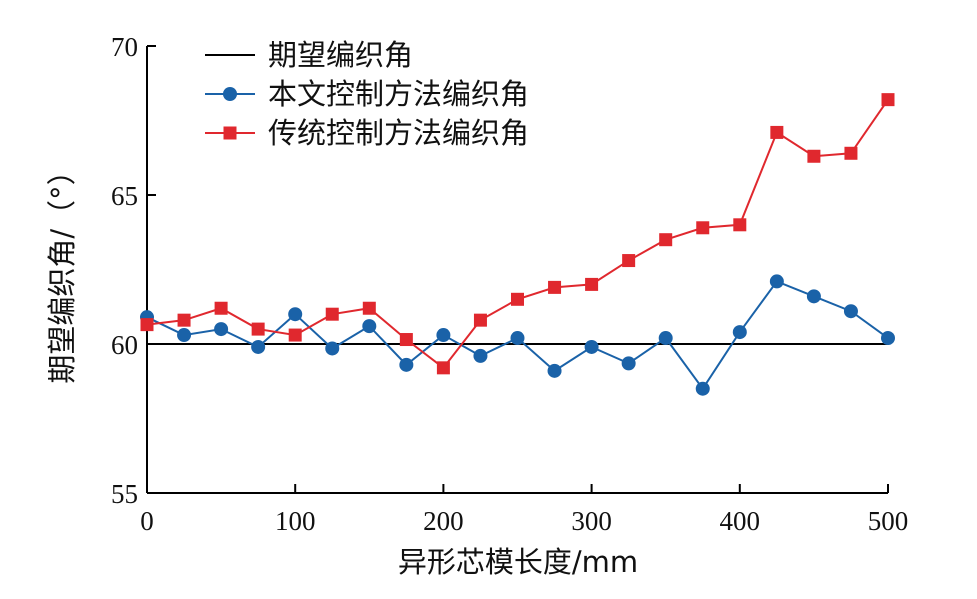 The width and height of the screenshot is (977, 599). I want to click on legend-item: 传统控制方法编织角, so click(367, 133).